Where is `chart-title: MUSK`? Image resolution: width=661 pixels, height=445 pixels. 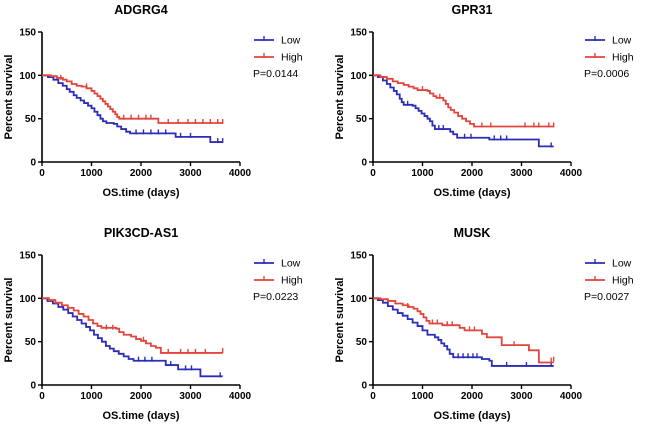
chart-title: MUSK is located at coordinates (472, 233).